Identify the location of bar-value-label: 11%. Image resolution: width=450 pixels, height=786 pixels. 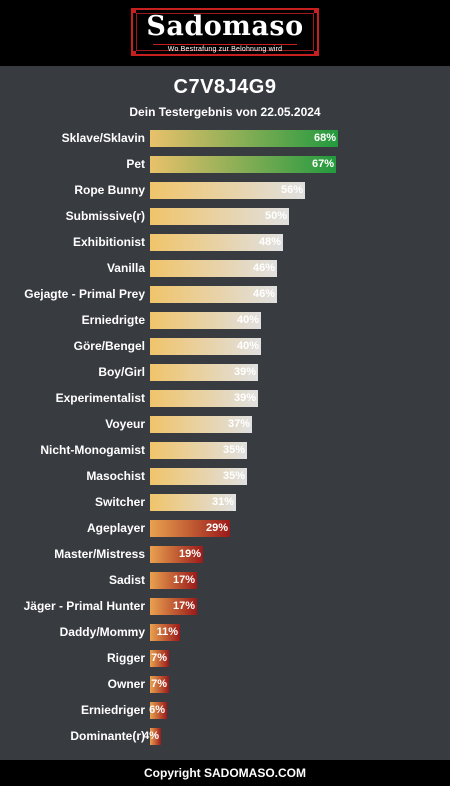
(167, 632).